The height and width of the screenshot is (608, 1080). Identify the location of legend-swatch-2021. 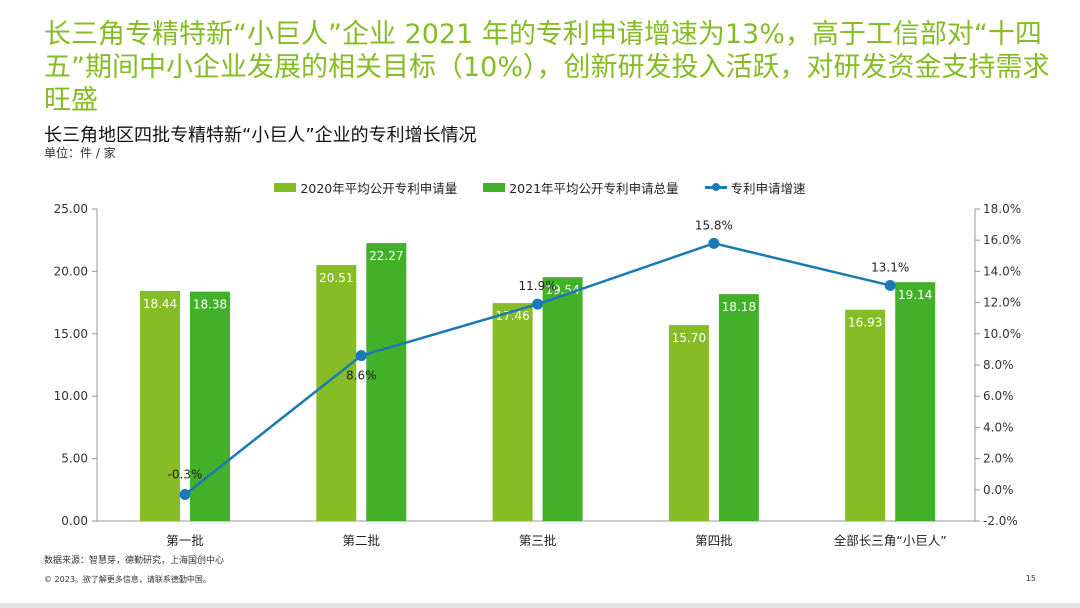
(494, 187).